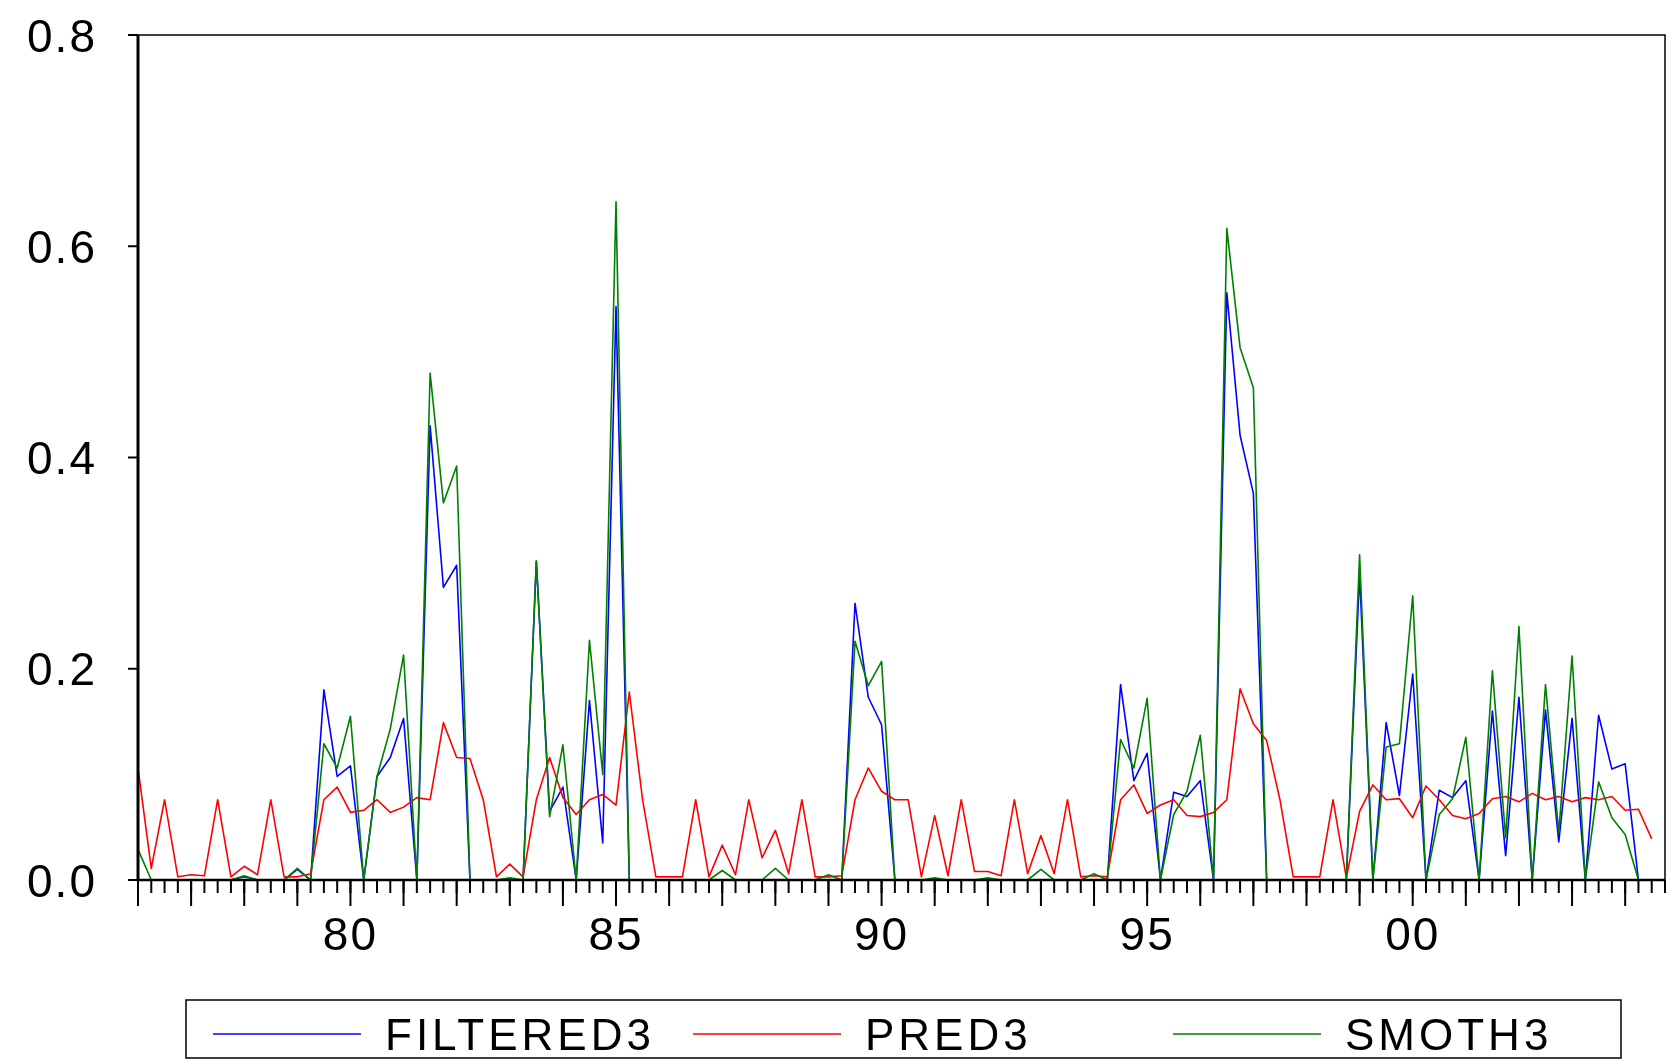 The height and width of the screenshot is (1061, 1675). What do you see at coordinates (62, 669) in the screenshot?
I see `y-tick-label: 0.2` at bounding box center [62, 669].